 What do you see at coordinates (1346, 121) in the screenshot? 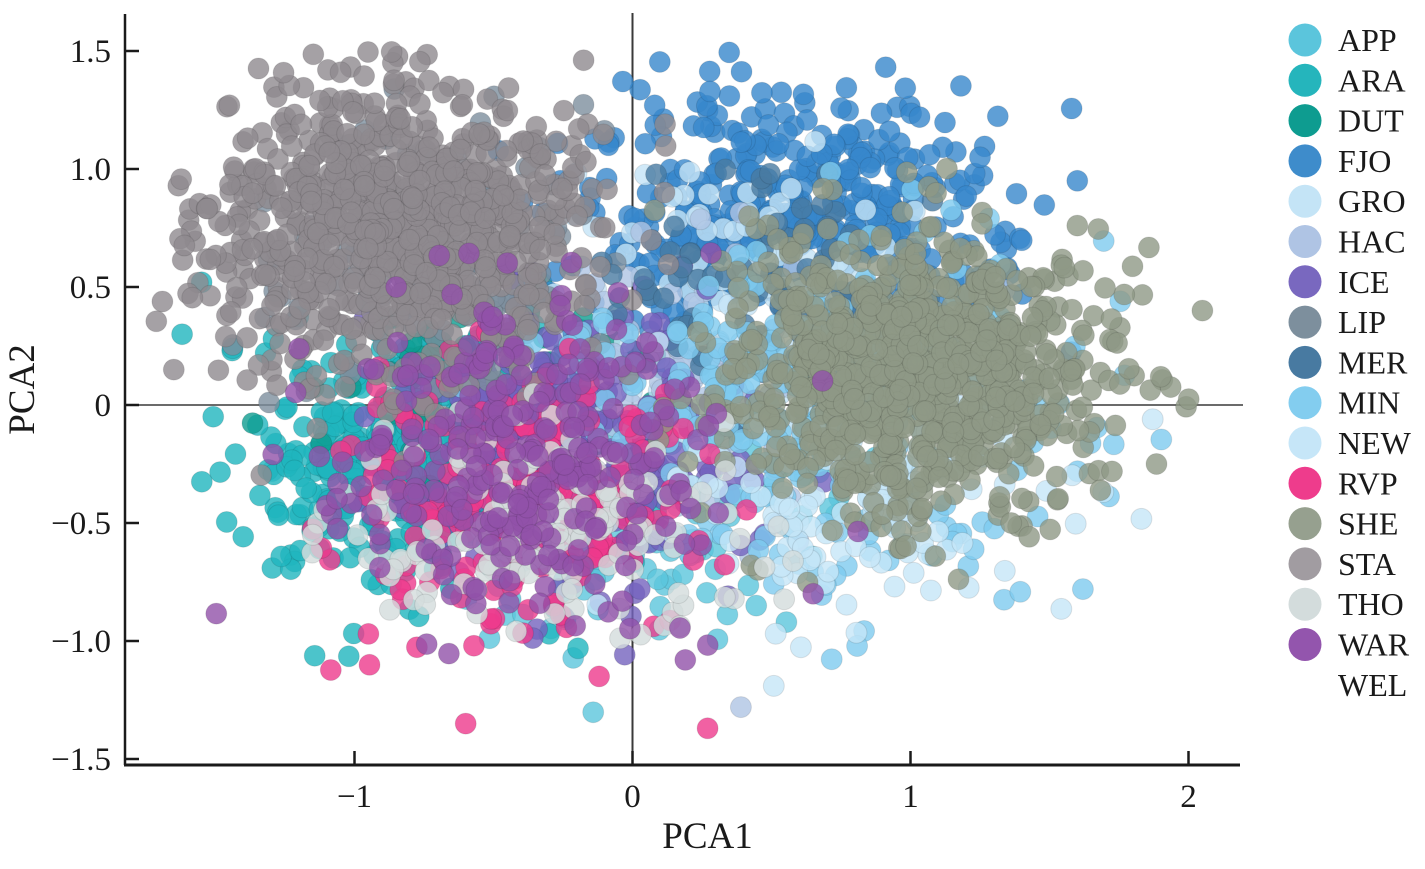
I see `legend-item-DUT: DUT` at bounding box center [1346, 121].